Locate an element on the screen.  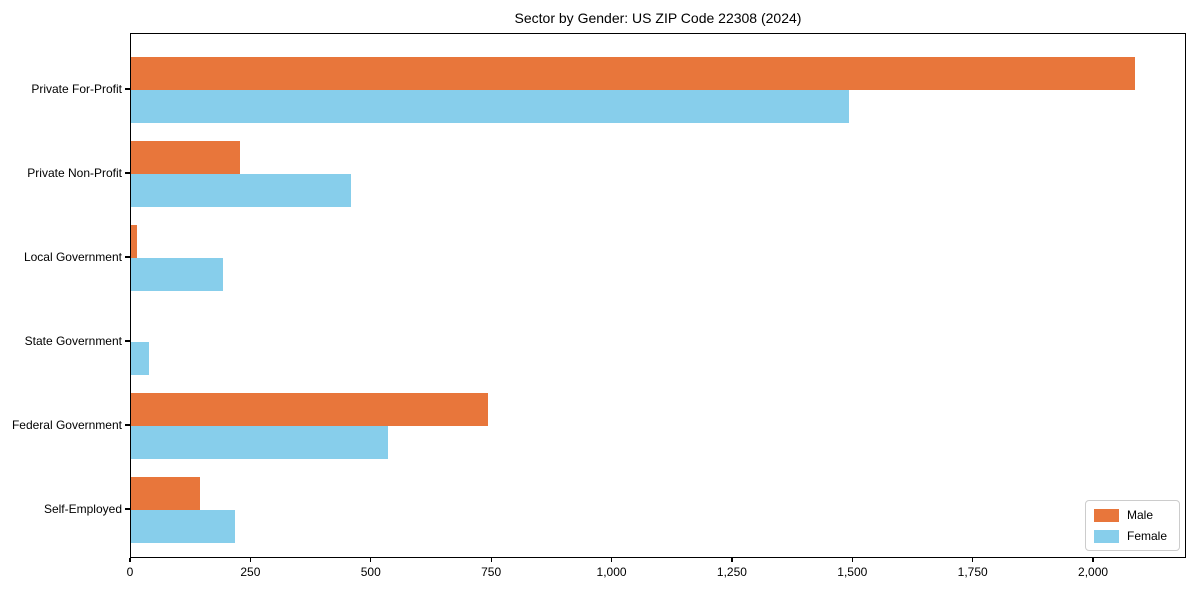
bar-female-private-non-profit is located at coordinates (241, 190).